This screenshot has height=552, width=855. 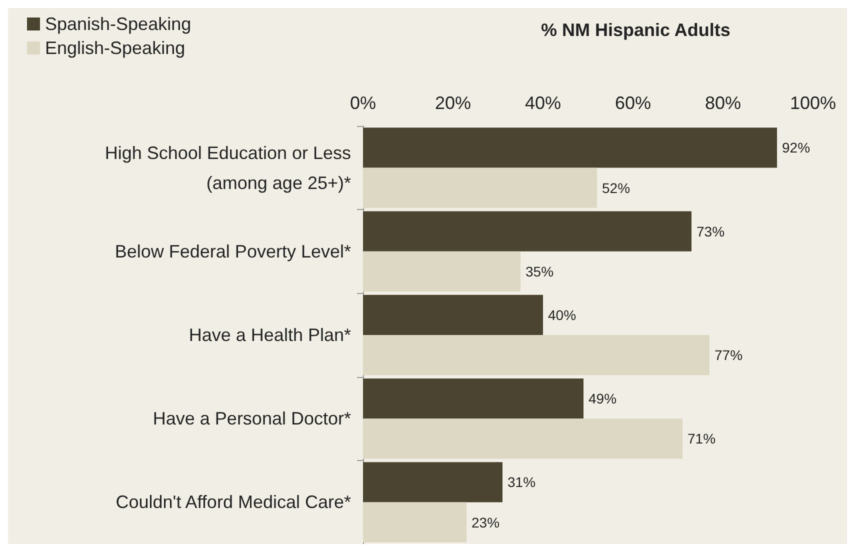 I want to click on data-label: 49%, so click(x=602, y=398).